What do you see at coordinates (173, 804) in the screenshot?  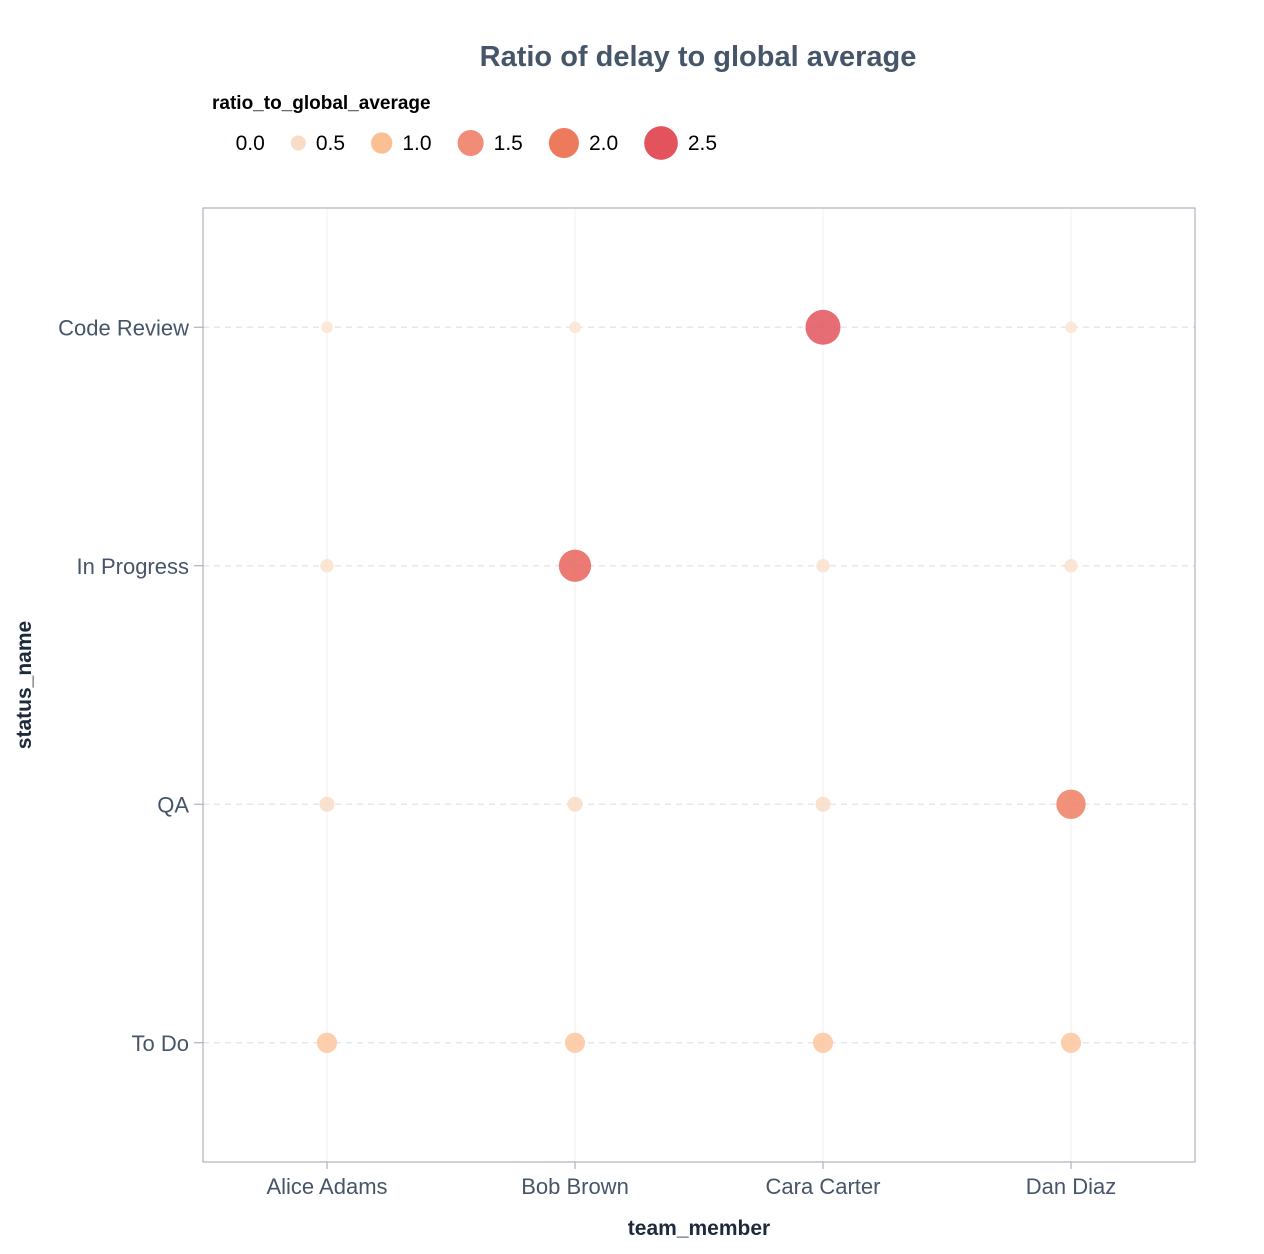 I see `y-tick-label: QA` at bounding box center [173, 804].